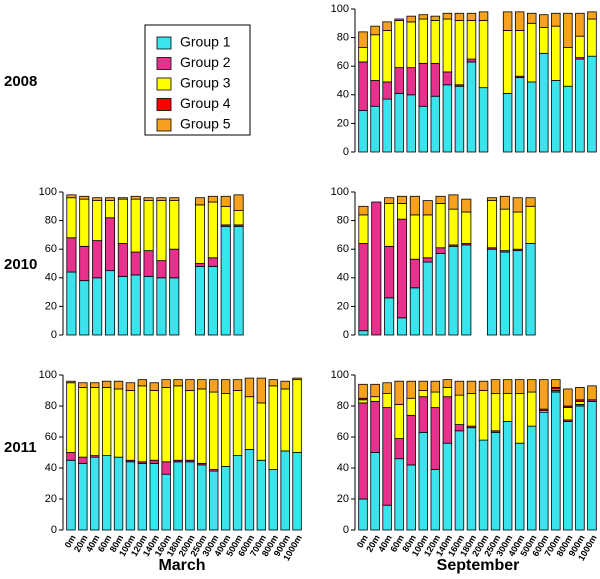  Describe the element at coordinates (205, 42) in the screenshot. I see `legend-label: Group 1` at that location.